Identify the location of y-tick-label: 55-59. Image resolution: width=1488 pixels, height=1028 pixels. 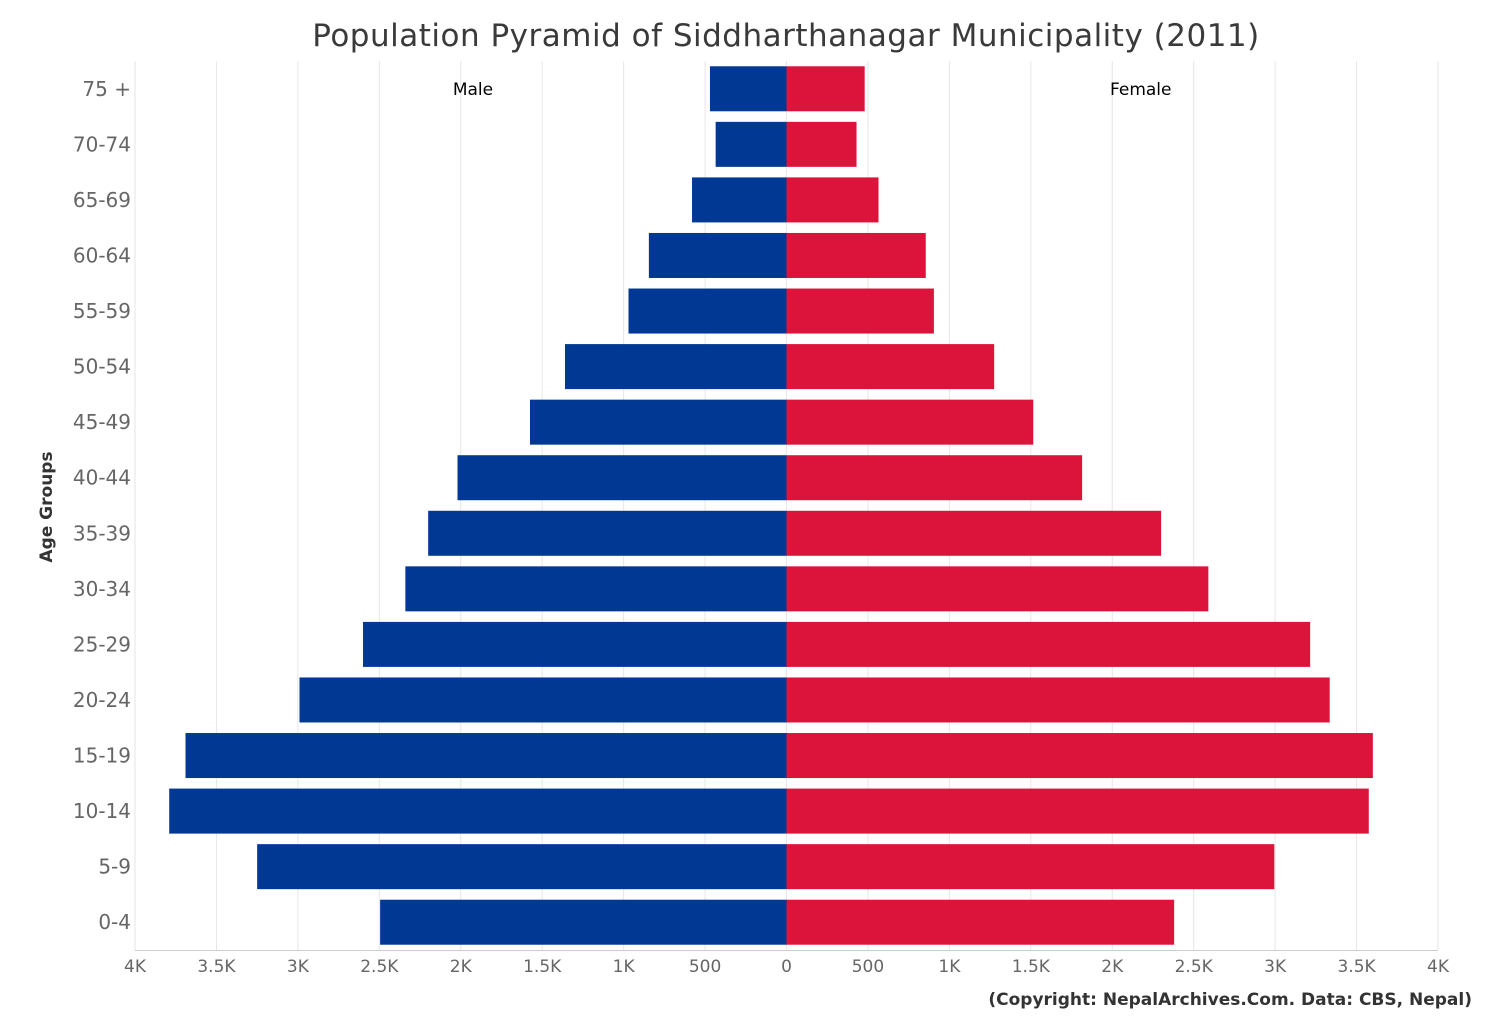
(102, 311).